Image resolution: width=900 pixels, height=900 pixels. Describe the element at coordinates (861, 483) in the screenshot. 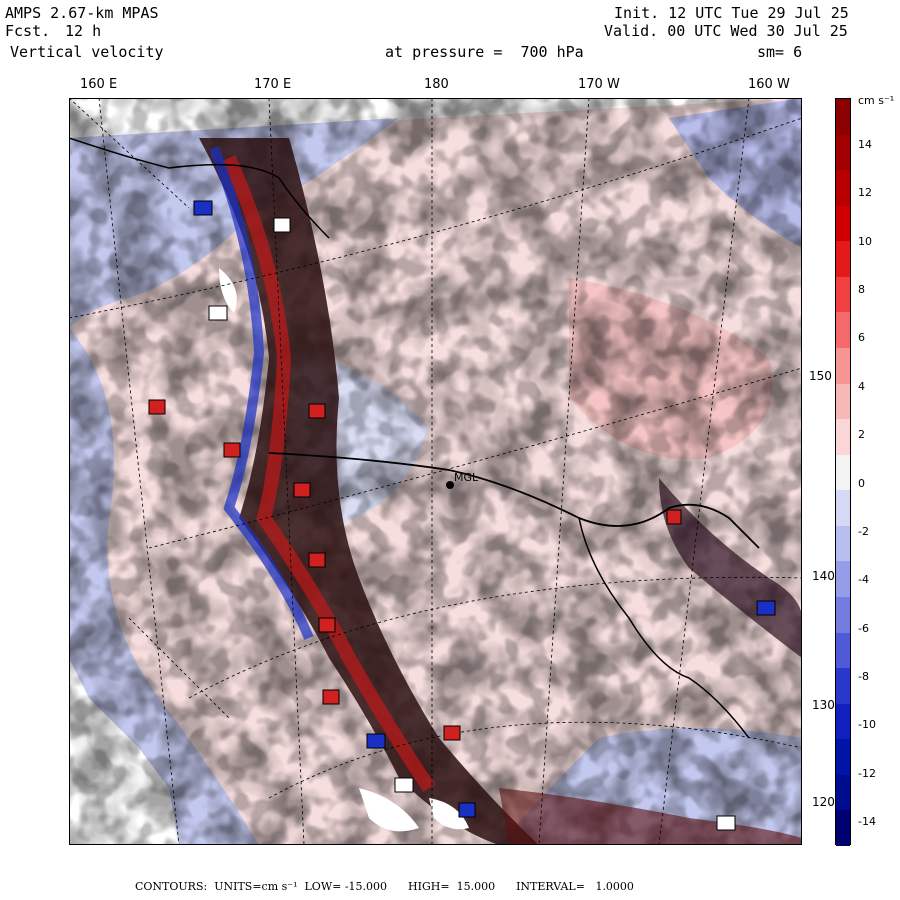

I see `colorbar-tick-label: 0` at that location.